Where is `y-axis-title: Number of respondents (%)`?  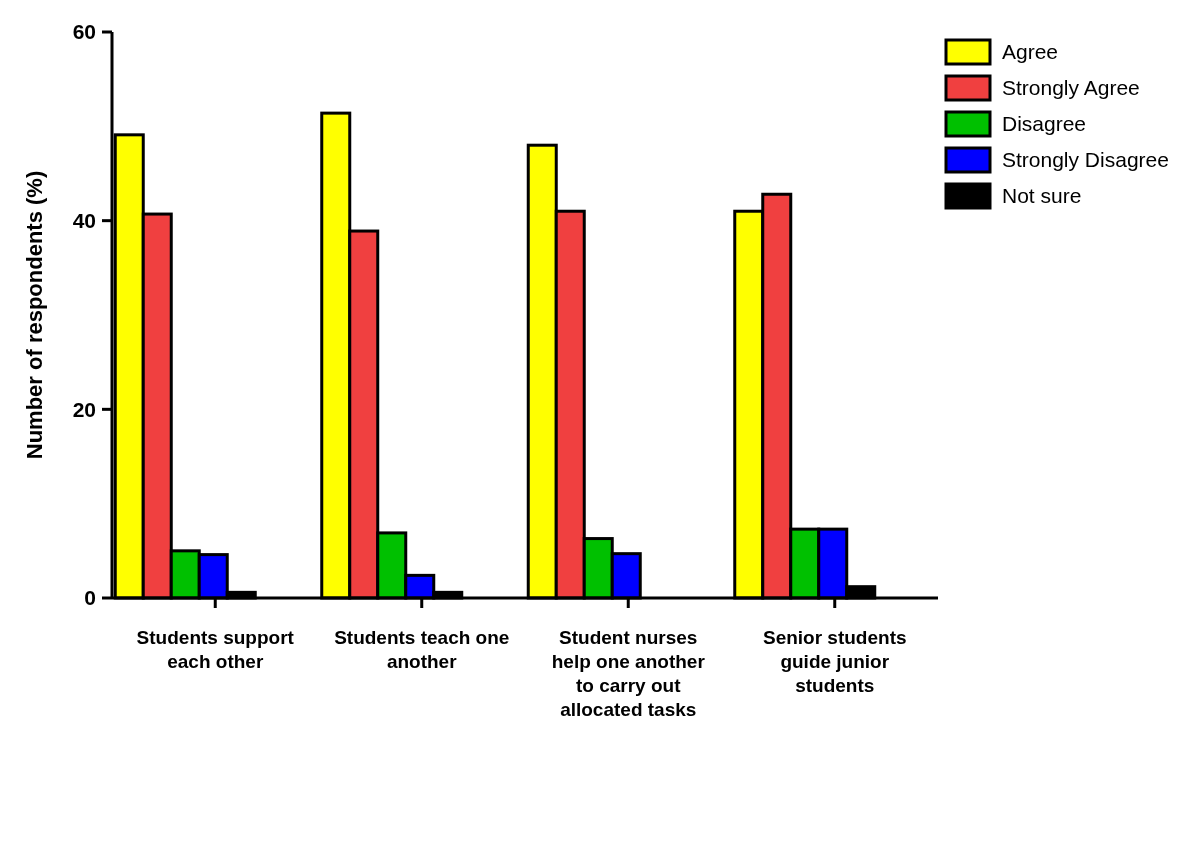 y-axis-title: Number of respondents (%) is located at coordinates (34, 315).